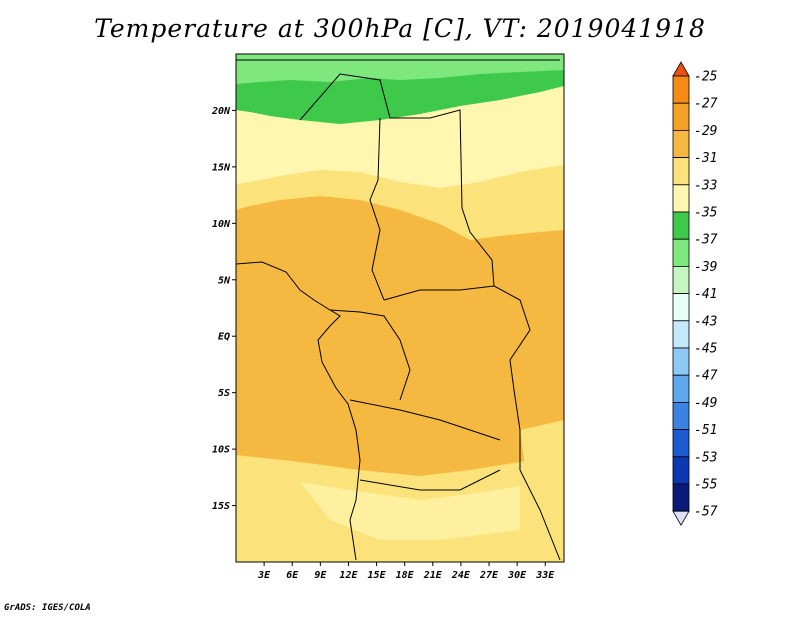  I want to click on colorbar-label: -31, so click(705, 158).